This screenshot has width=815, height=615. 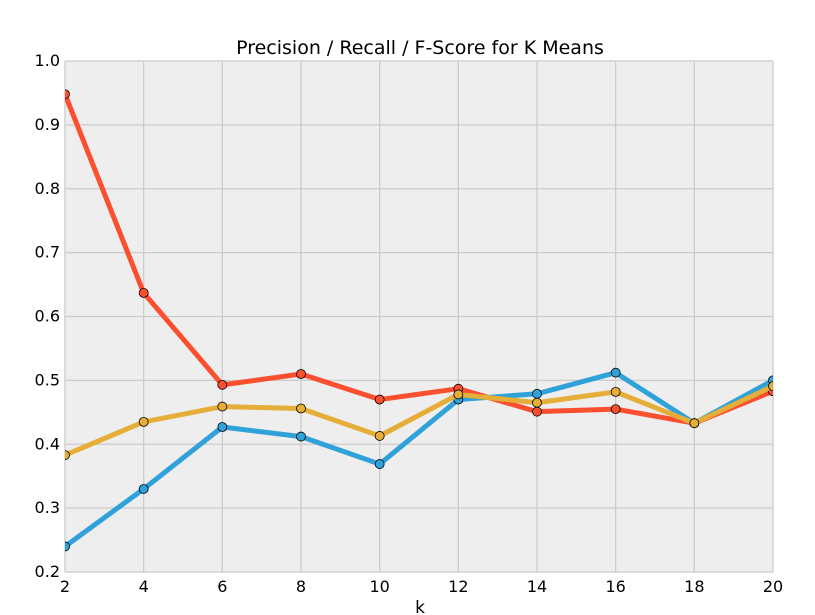 What do you see at coordinates (420, 48) in the screenshot?
I see `chart-title: Precision / Recall / F-Score for K Means` at bounding box center [420, 48].